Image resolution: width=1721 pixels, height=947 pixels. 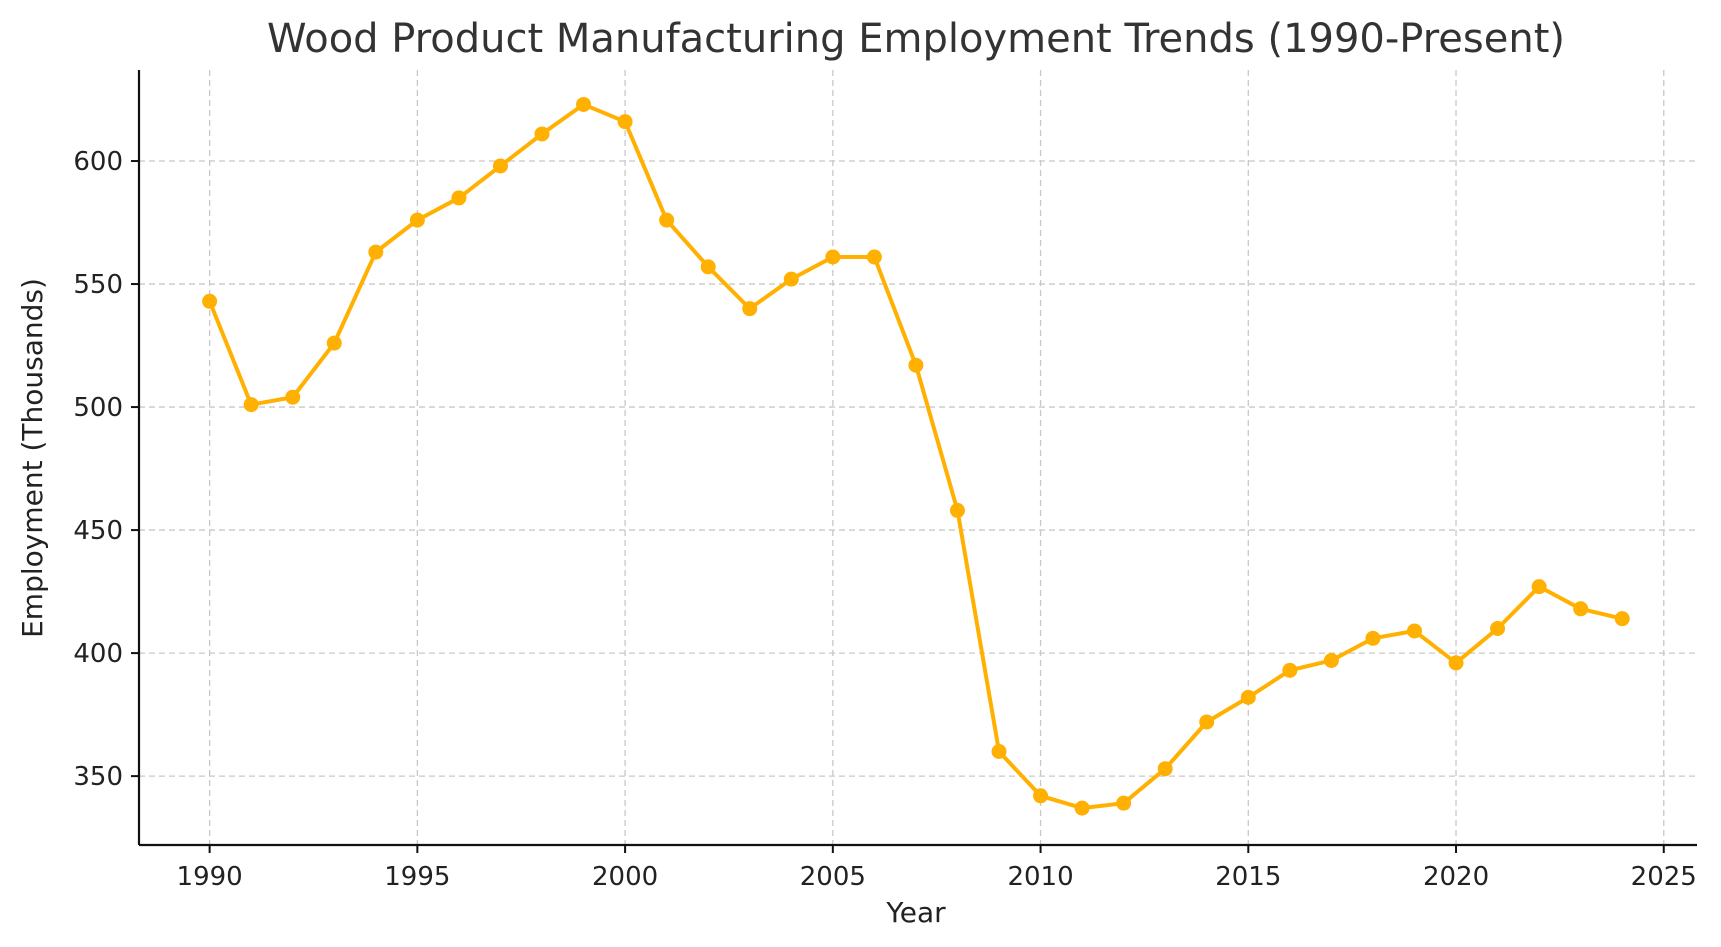 I want to click on y-tick-label: 450, so click(x=98, y=531).